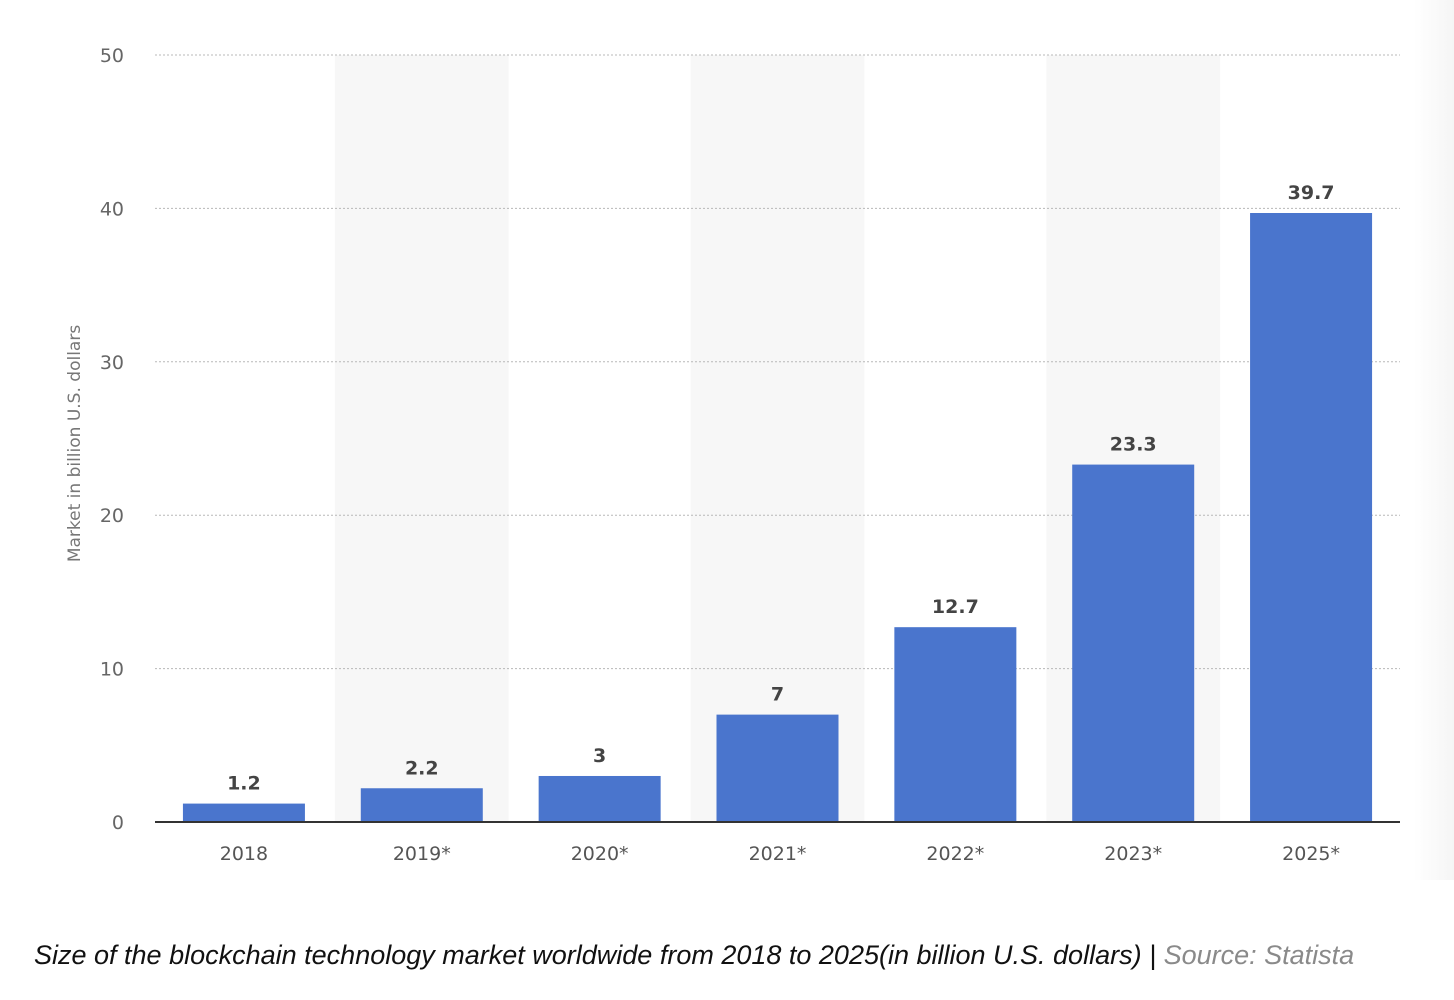 This screenshot has height=1000, width=1454. I want to click on data-label: 7, so click(777, 695).